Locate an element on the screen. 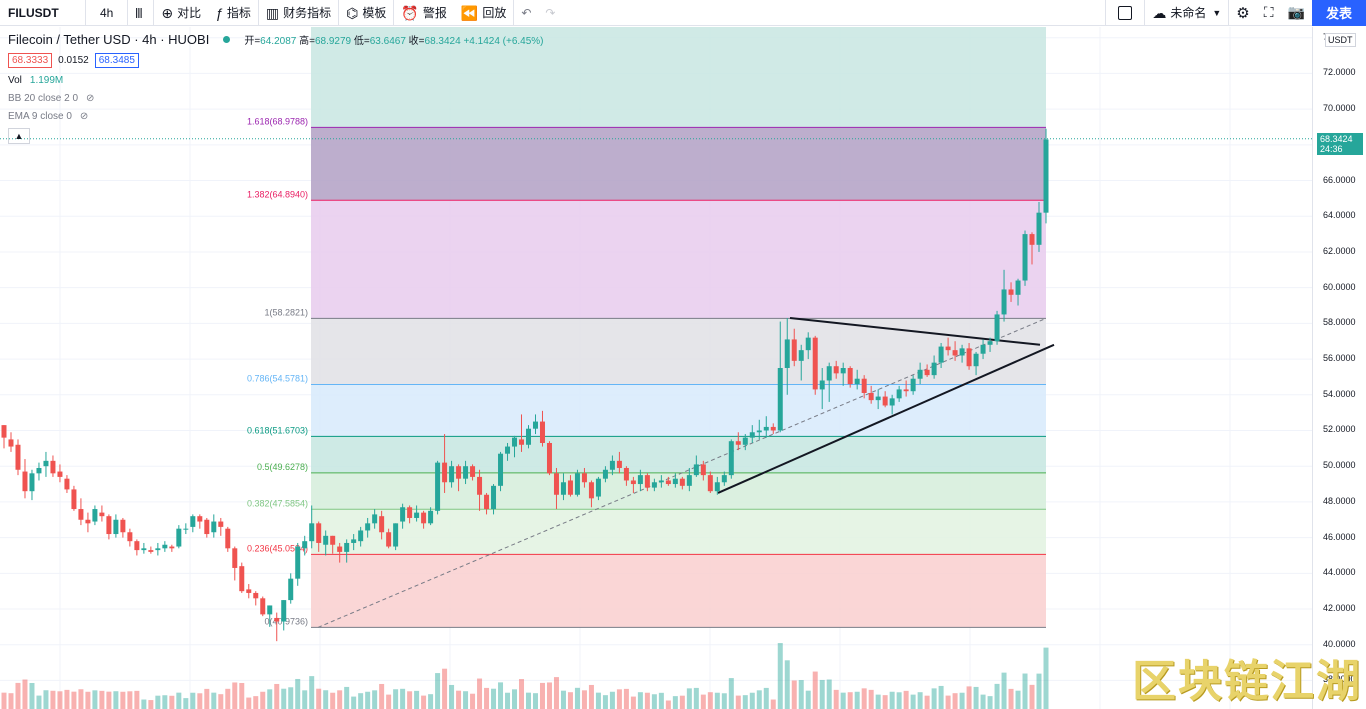 This screenshot has width=1366, height=709. replay-button: ⏪ 回放 is located at coordinates (483, 13).